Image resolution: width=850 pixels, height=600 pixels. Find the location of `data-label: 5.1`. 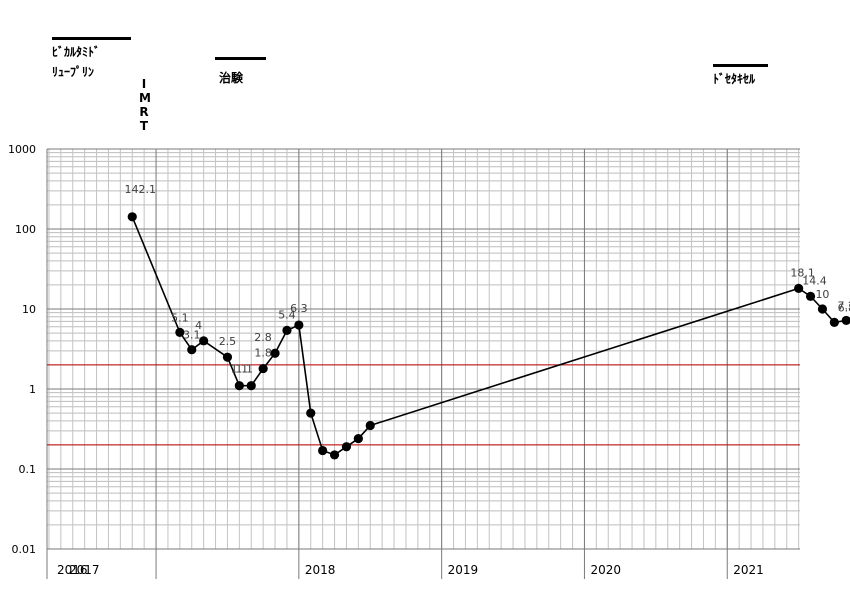

data-label: 5.1 is located at coordinates (180, 317).